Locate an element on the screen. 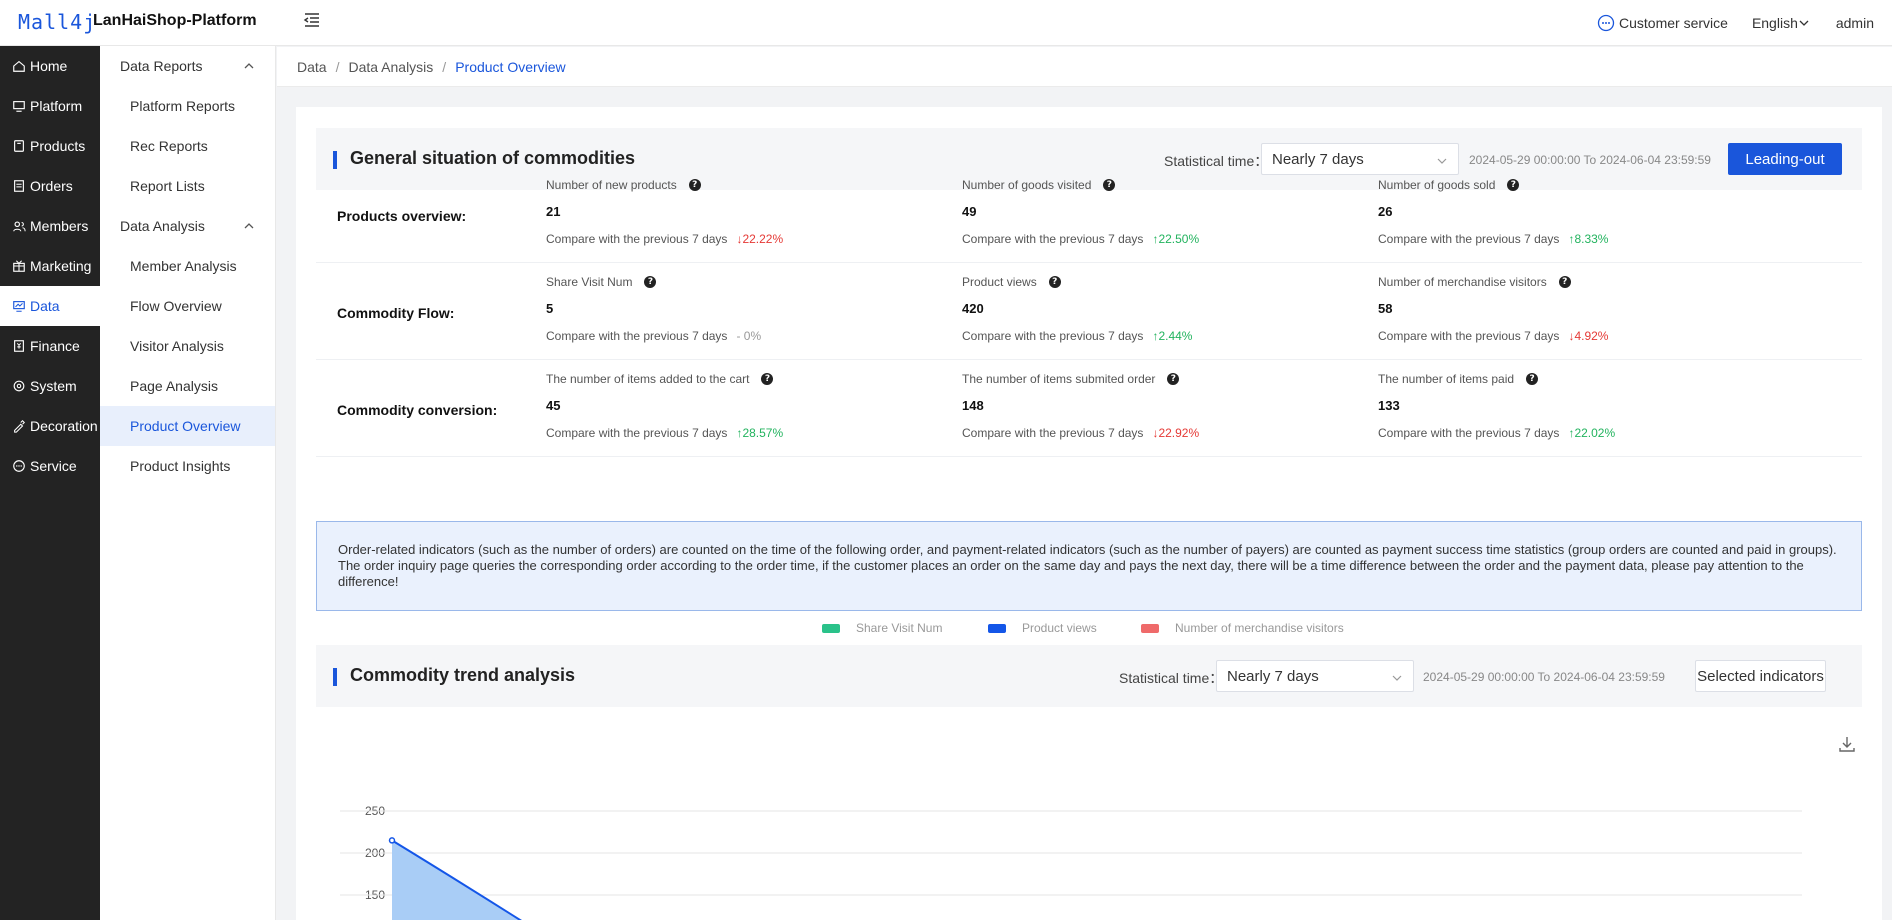 The image size is (1892, 920). customer-service-button: Customer service is located at coordinates (1662, 23).